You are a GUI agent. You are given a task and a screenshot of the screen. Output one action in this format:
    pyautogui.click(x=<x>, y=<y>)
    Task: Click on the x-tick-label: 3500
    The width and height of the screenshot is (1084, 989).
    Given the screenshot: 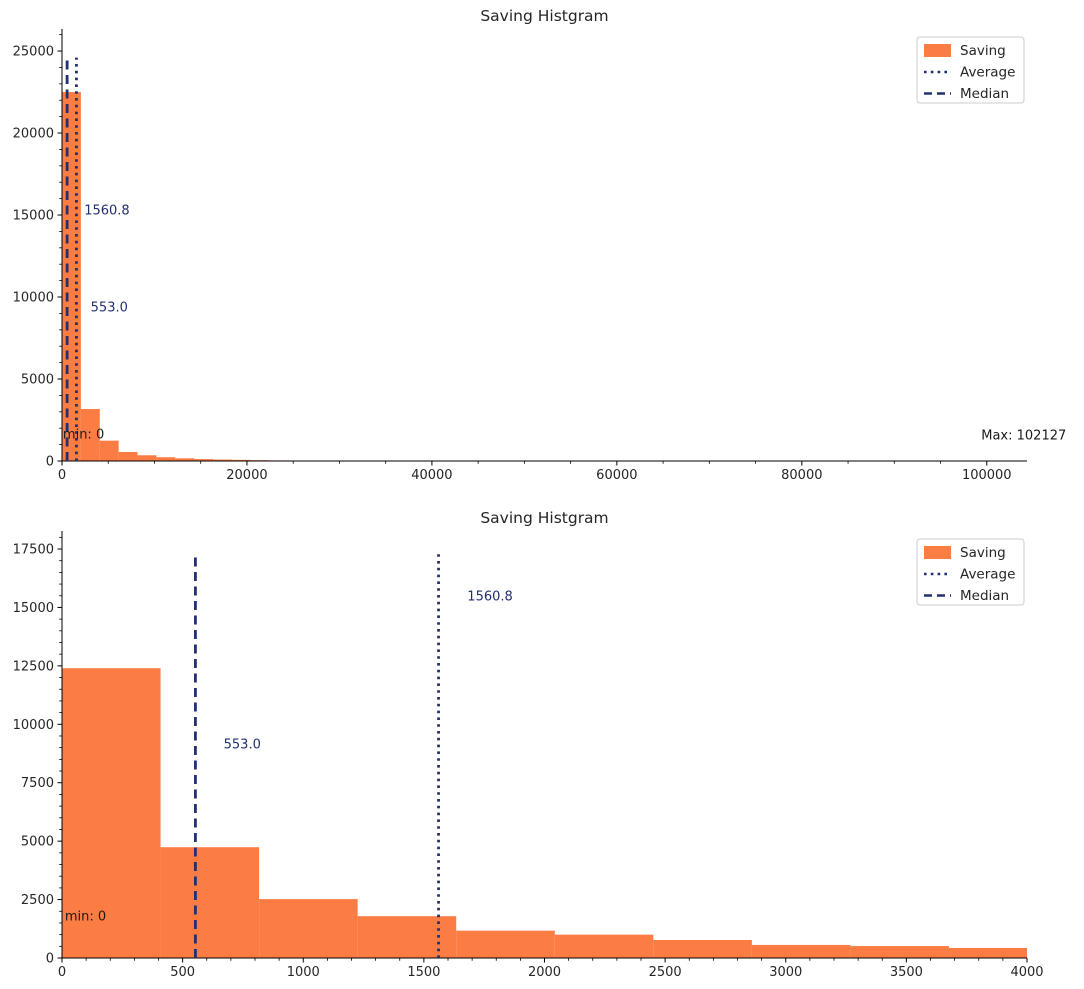 What is the action you would take?
    pyautogui.click(x=906, y=972)
    